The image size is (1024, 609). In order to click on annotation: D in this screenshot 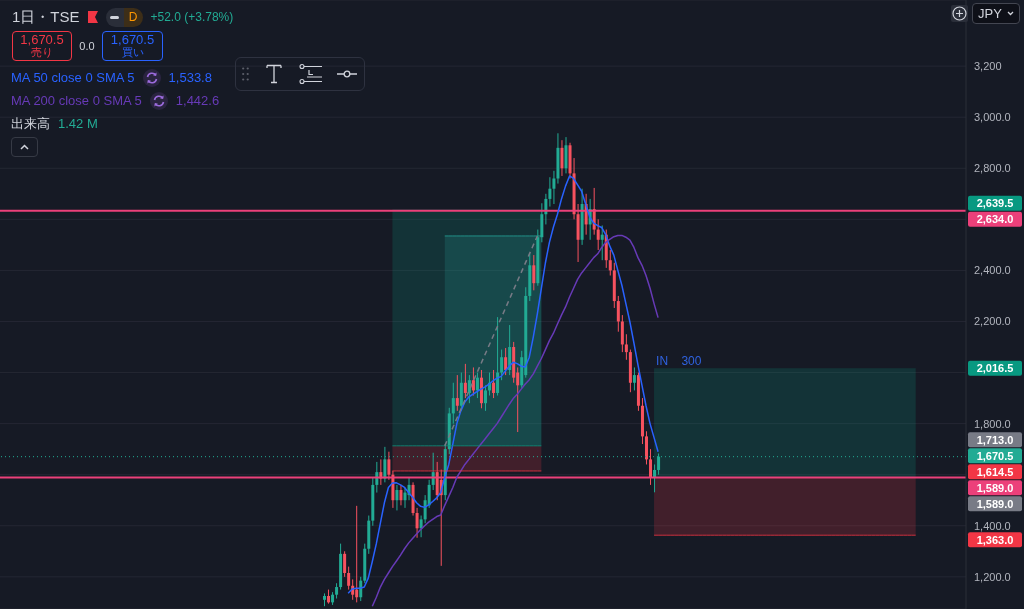, I will do `click(133, 17)`.